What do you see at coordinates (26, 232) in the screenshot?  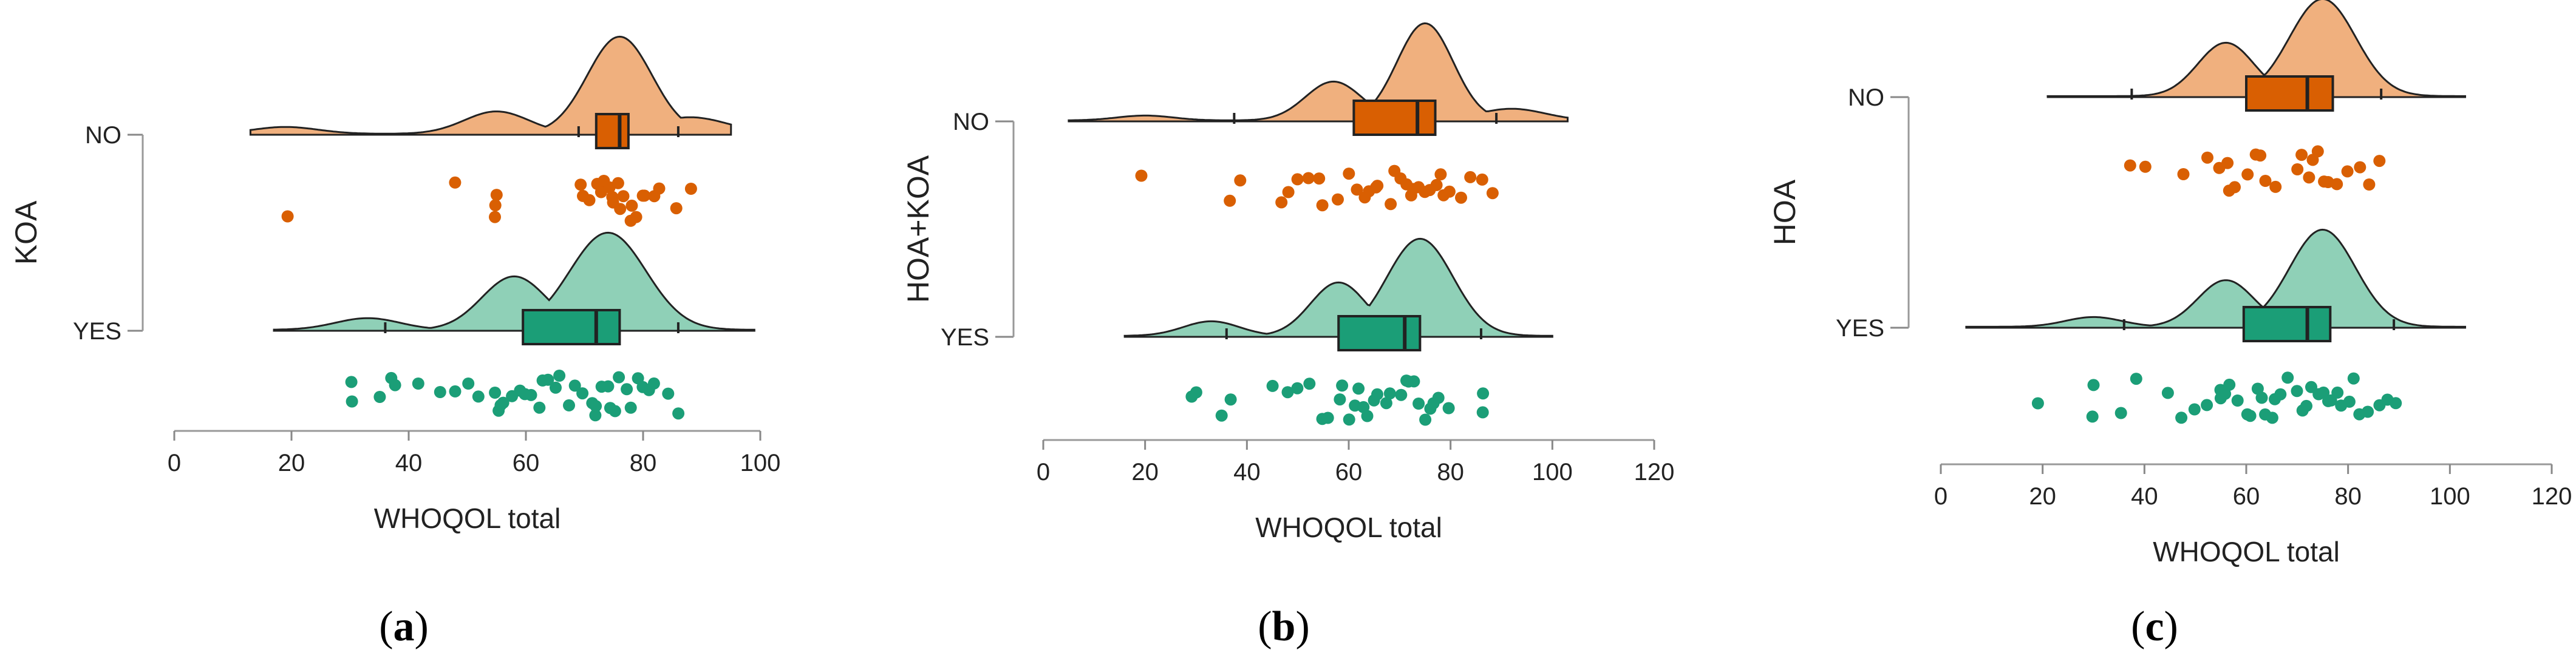 I see `y-axis-title: KOA` at bounding box center [26, 232].